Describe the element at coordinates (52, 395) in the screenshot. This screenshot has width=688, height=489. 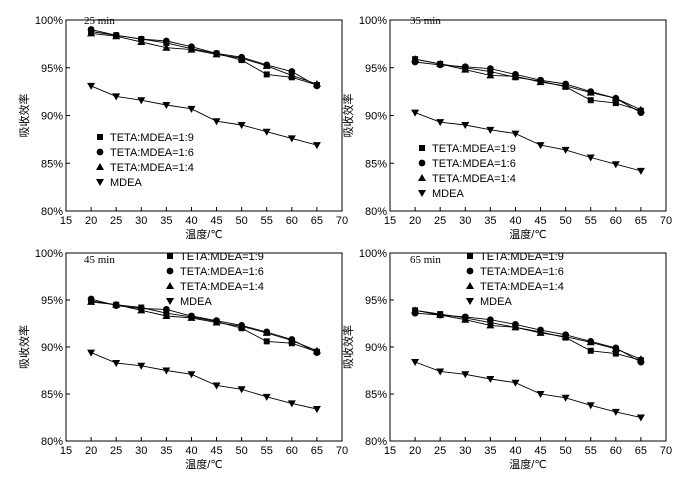
I see `y-tick-label: 85%` at that location.